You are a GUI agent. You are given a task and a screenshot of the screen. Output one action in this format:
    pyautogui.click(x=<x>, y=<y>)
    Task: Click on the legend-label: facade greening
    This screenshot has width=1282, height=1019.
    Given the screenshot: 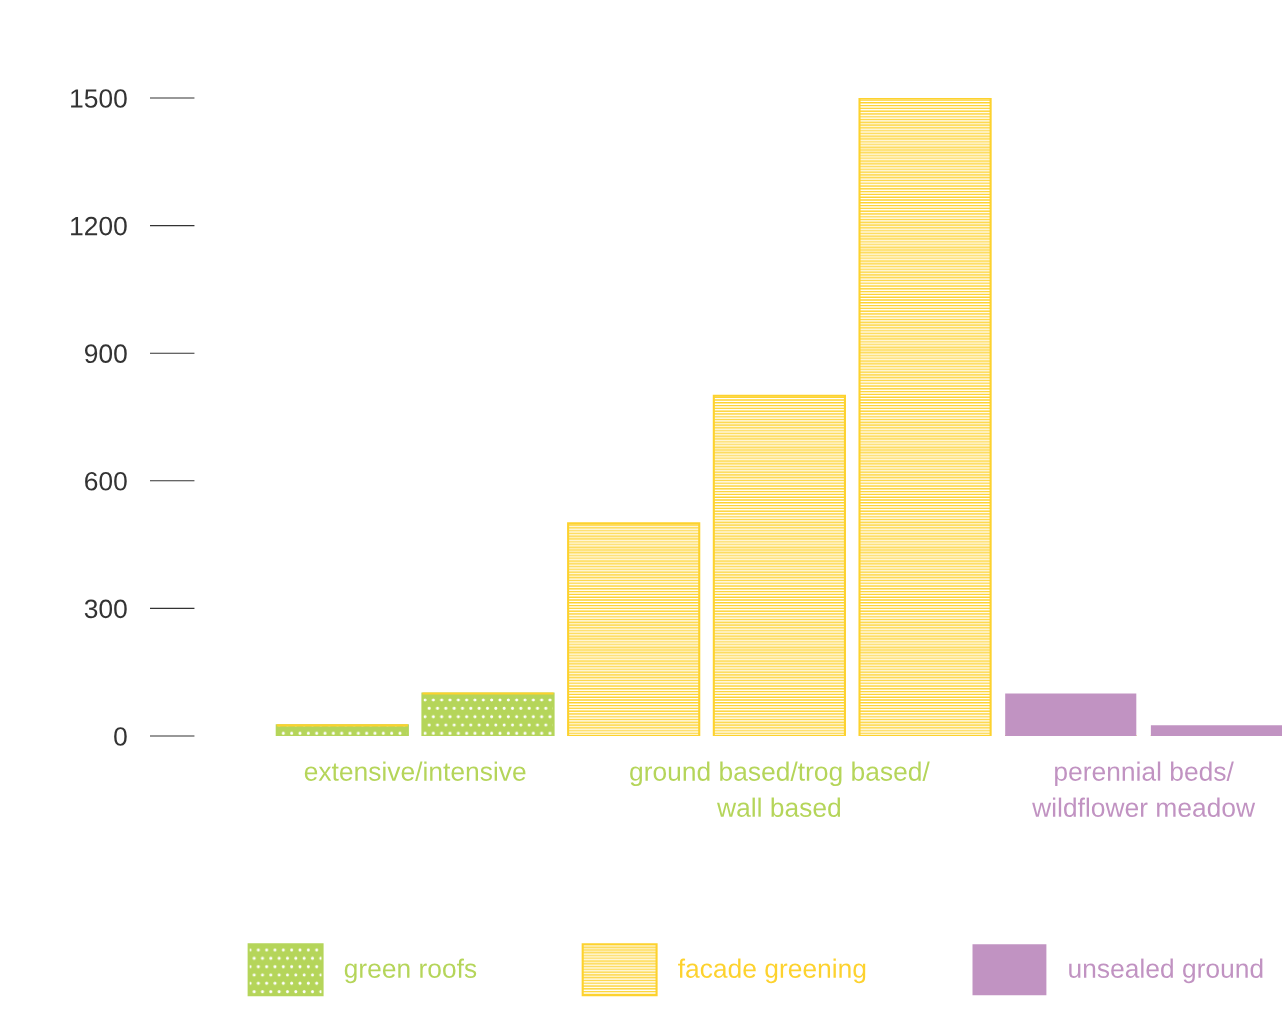 What is the action you would take?
    pyautogui.click(x=772, y=971)
    